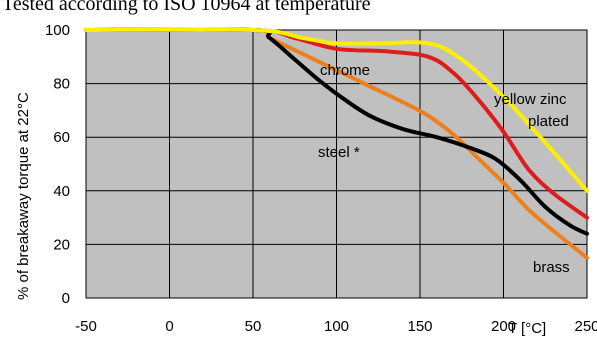 The width and height of the screenshot is (597, 338). What do you see at coordinates (23, 196) in the screenshot?
I see `y-axis-label: % of breakaway torque at 22°C` at bounding box center [23, 196].